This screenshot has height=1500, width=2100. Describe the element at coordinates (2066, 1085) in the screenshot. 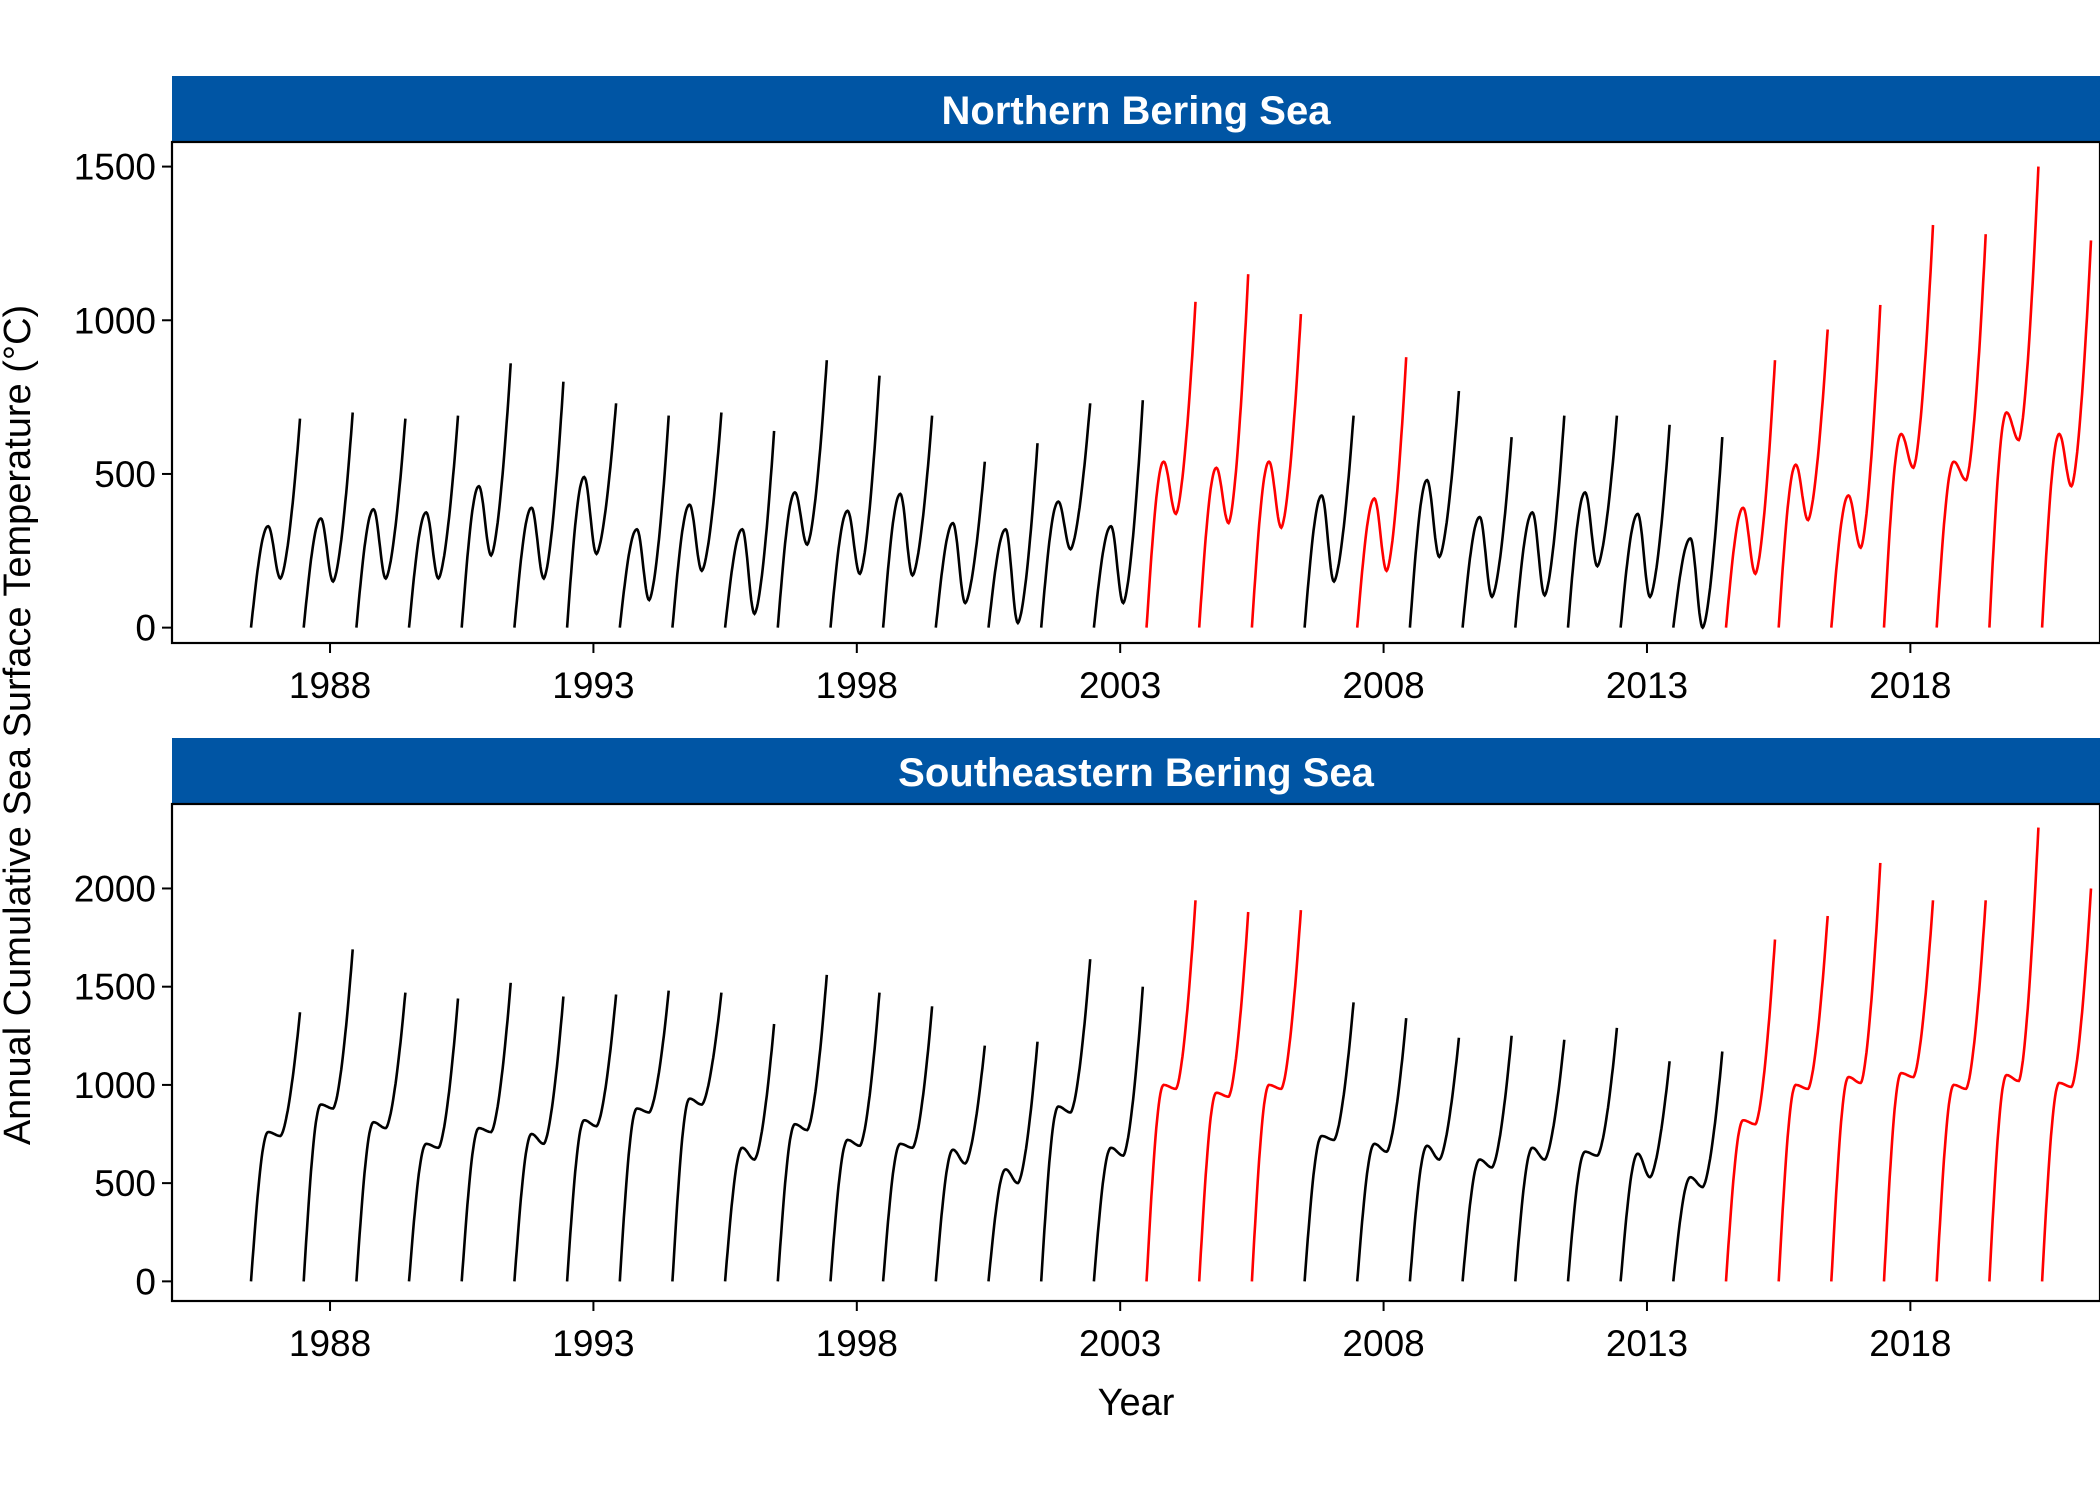

I see `series-line-2020` at that location.